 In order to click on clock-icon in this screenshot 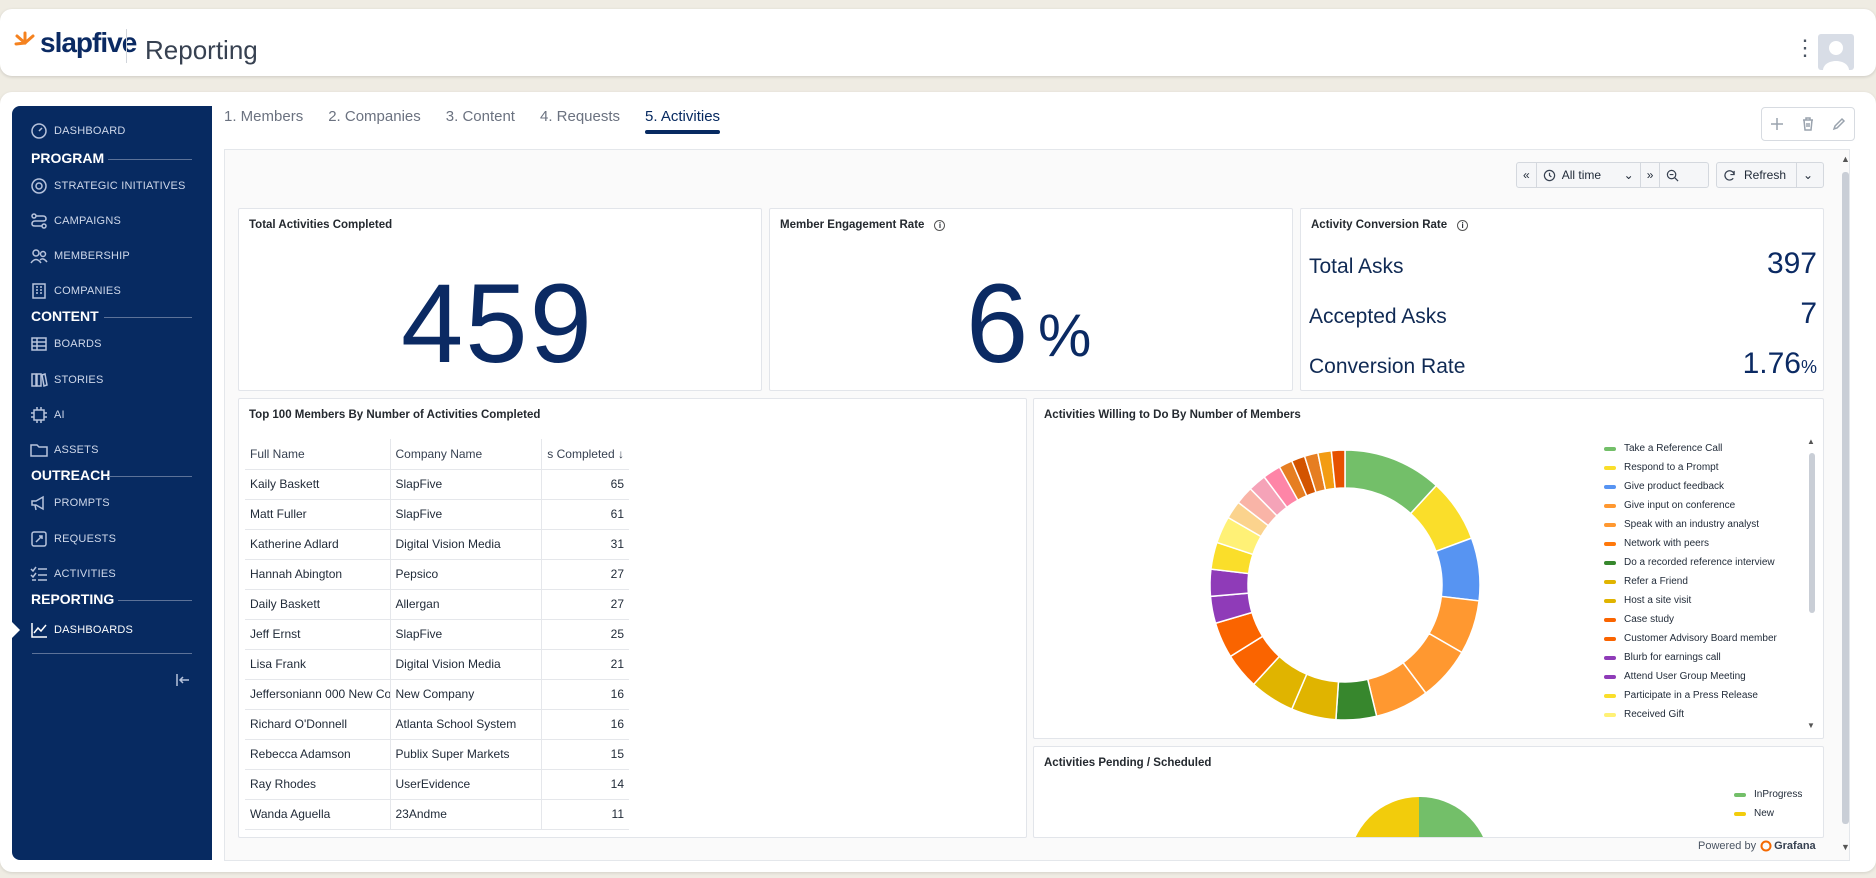, I will do `click(1549, 175)`.